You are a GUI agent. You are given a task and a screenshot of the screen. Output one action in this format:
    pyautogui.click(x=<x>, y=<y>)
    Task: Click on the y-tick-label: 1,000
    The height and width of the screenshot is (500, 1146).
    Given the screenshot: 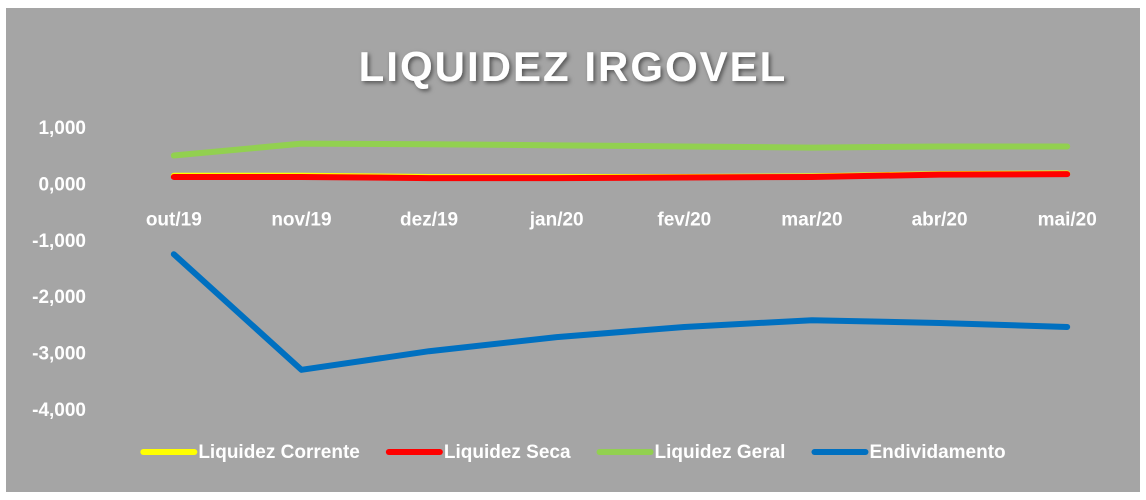 What is the action you would take?
    pyautogui.click(x=62, y=128)
    